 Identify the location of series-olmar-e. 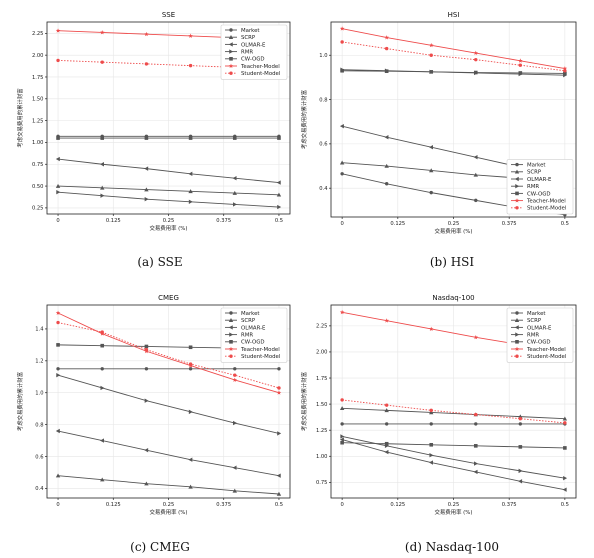
(168, 453).